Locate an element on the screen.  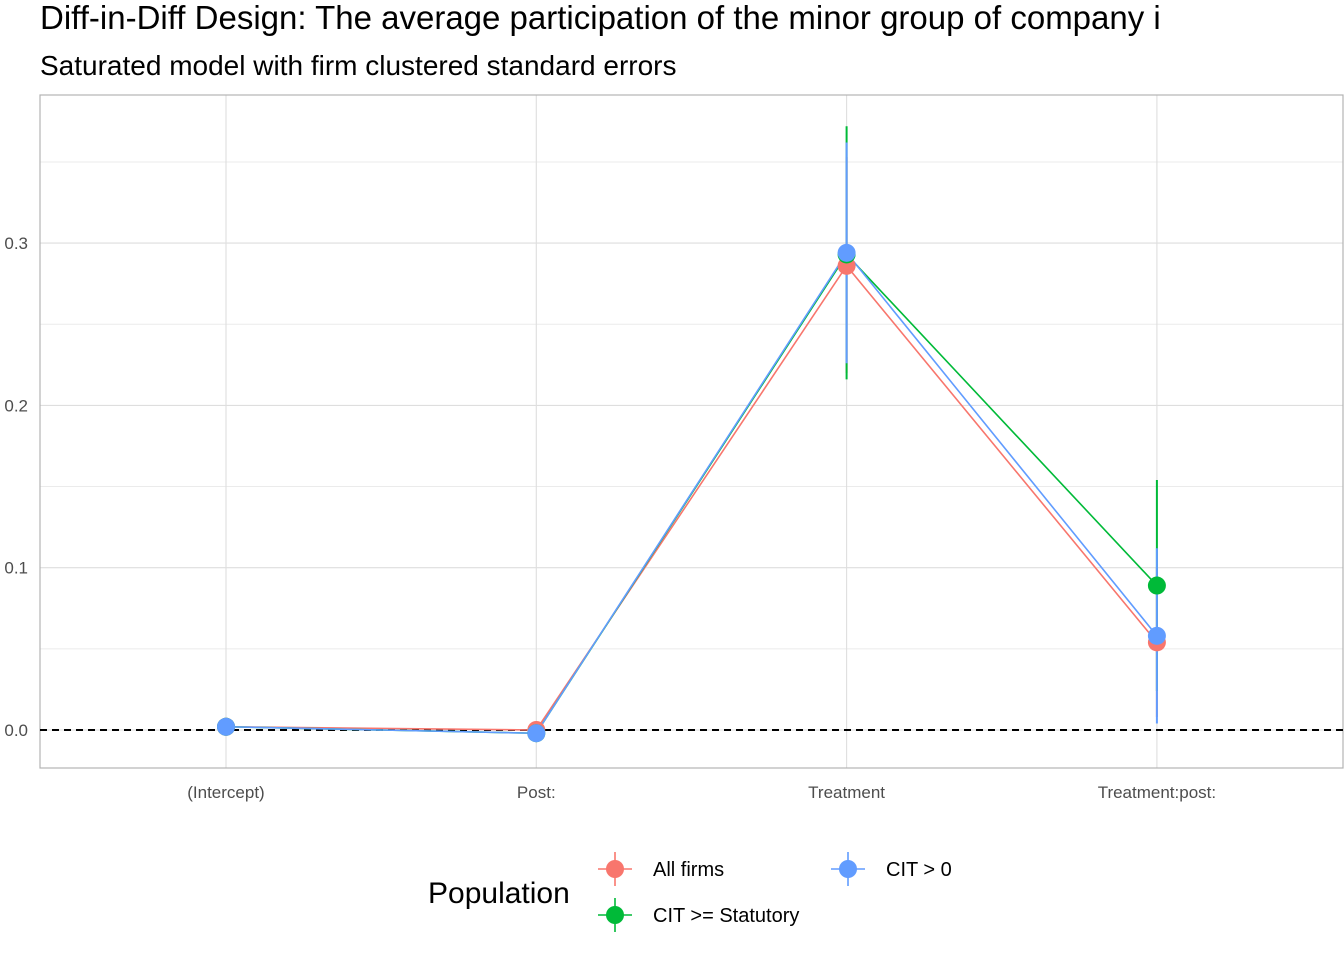
legend-item: CIT >= Statutory is located at coordinates (698, 915).